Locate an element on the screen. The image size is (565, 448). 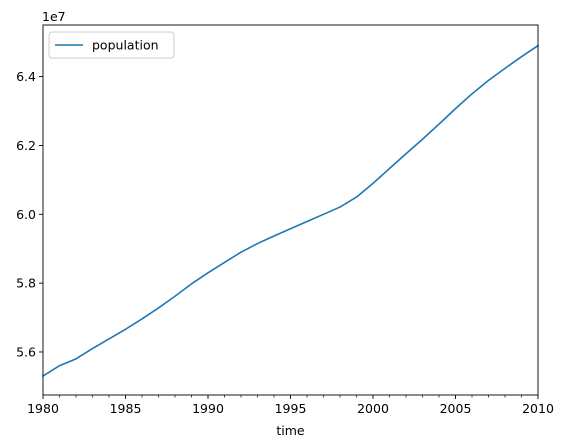
x-tick-label-1990: 1990 is located at coordinates (208, 408).